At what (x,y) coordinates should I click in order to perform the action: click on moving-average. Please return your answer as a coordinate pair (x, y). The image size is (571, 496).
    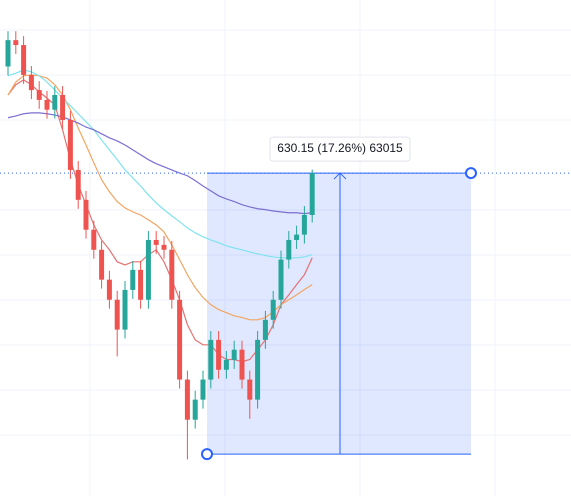
    Looking at the image, I should click on (160, 163).